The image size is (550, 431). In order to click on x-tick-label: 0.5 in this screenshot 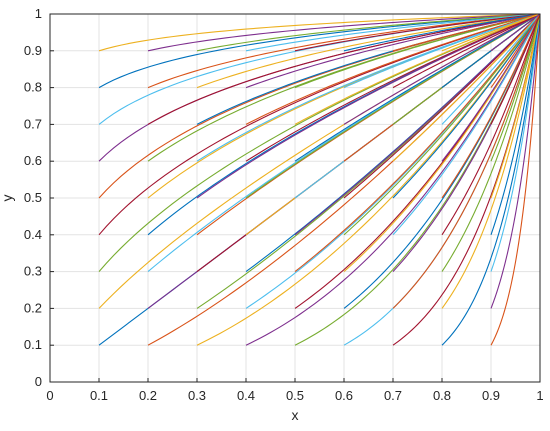, I will do `click(295, 395)`.